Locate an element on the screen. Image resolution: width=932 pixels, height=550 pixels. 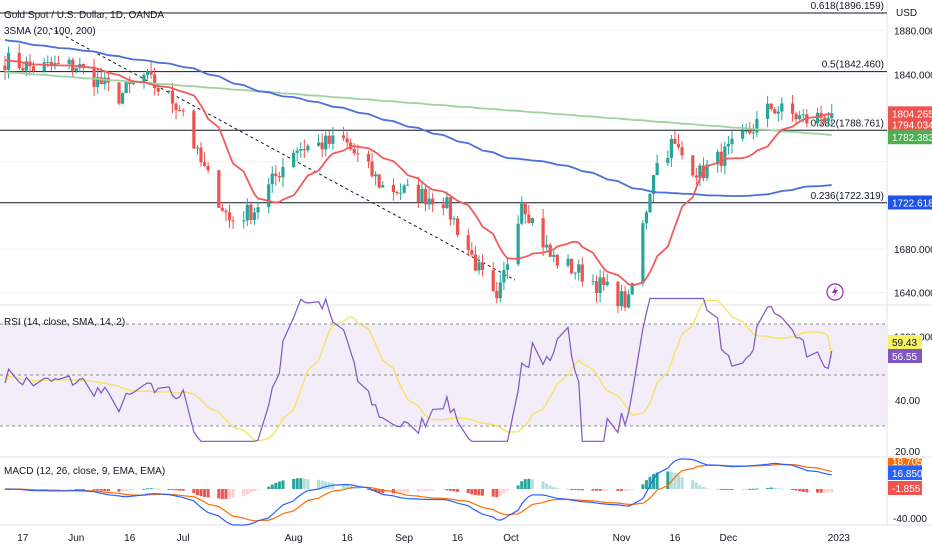
indicator-legend-macd: MACD (12, 26, close, 9, EMA, EMA) is located at coordinates (84, 471).